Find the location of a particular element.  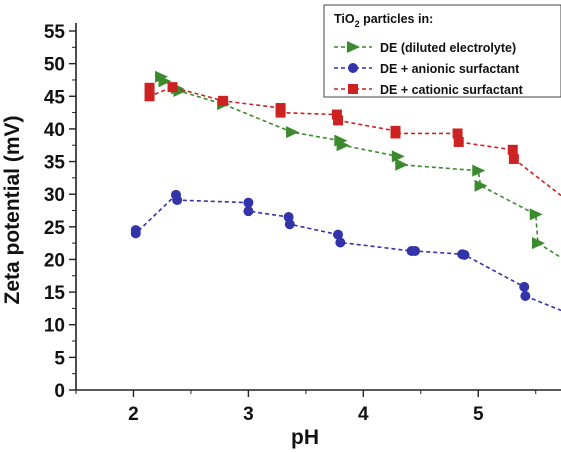

y-tick-label: 25 is located at coordinates (55, 228).